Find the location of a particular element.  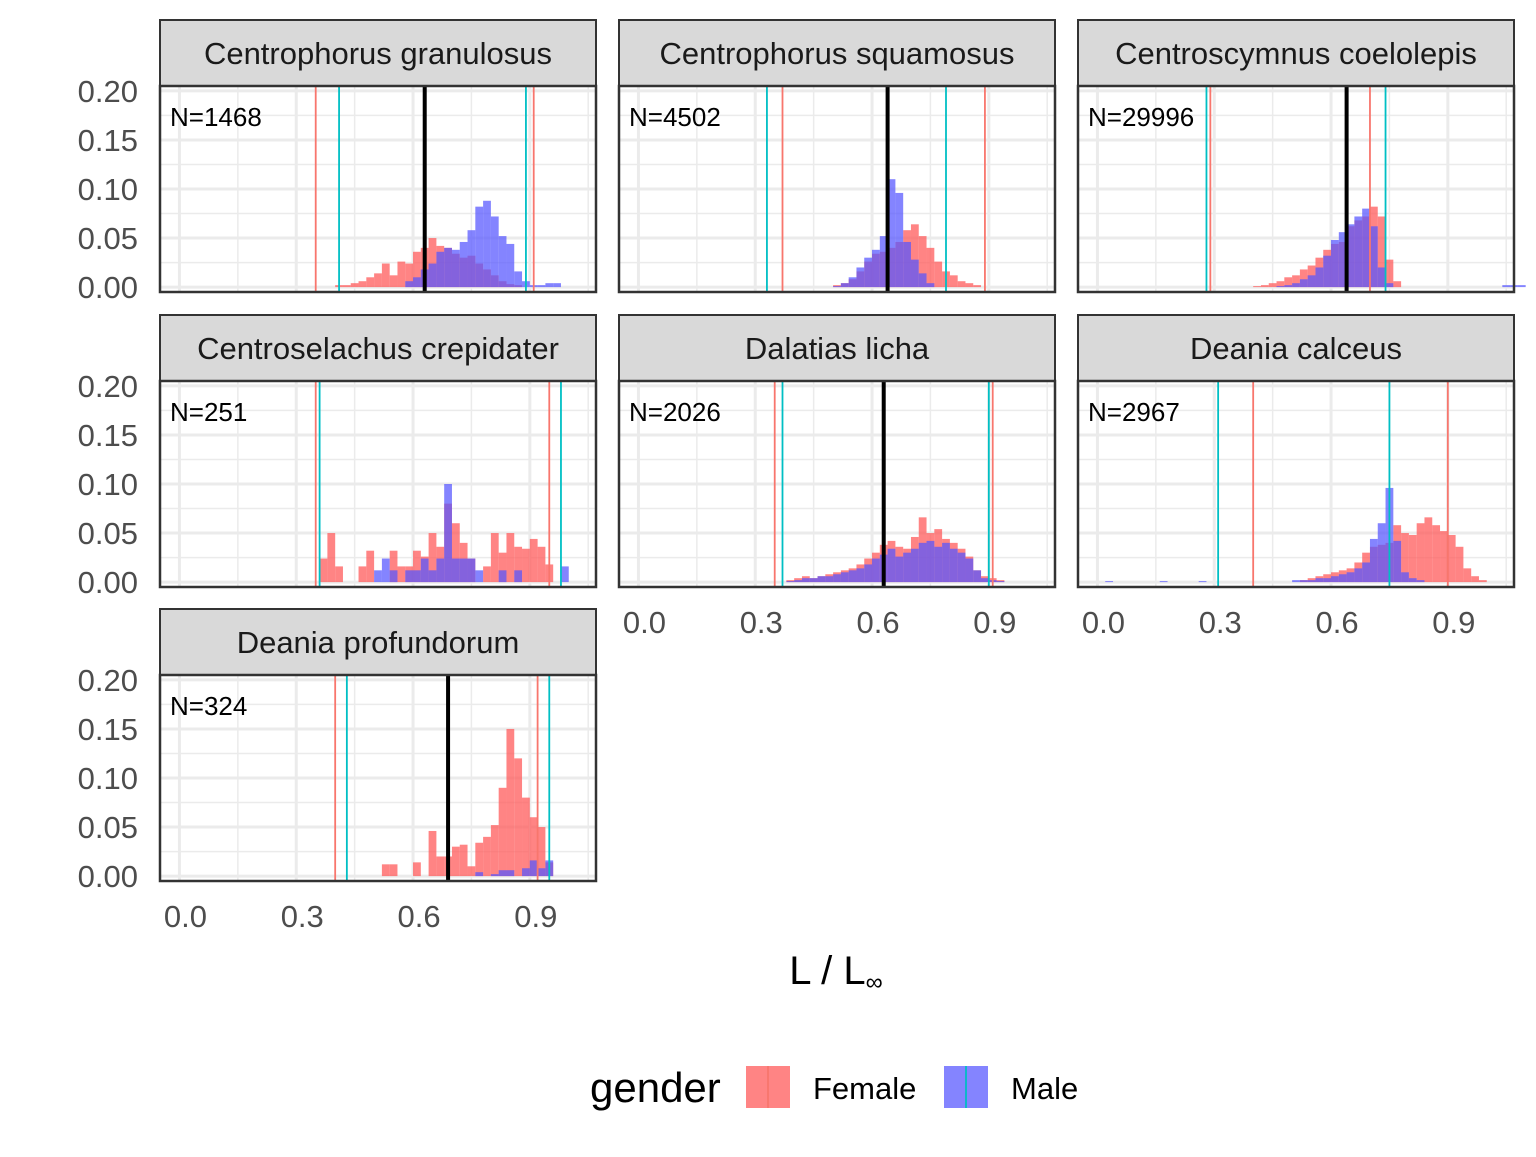

sample-size-label: N=251 is located at coordinates (208, 412).